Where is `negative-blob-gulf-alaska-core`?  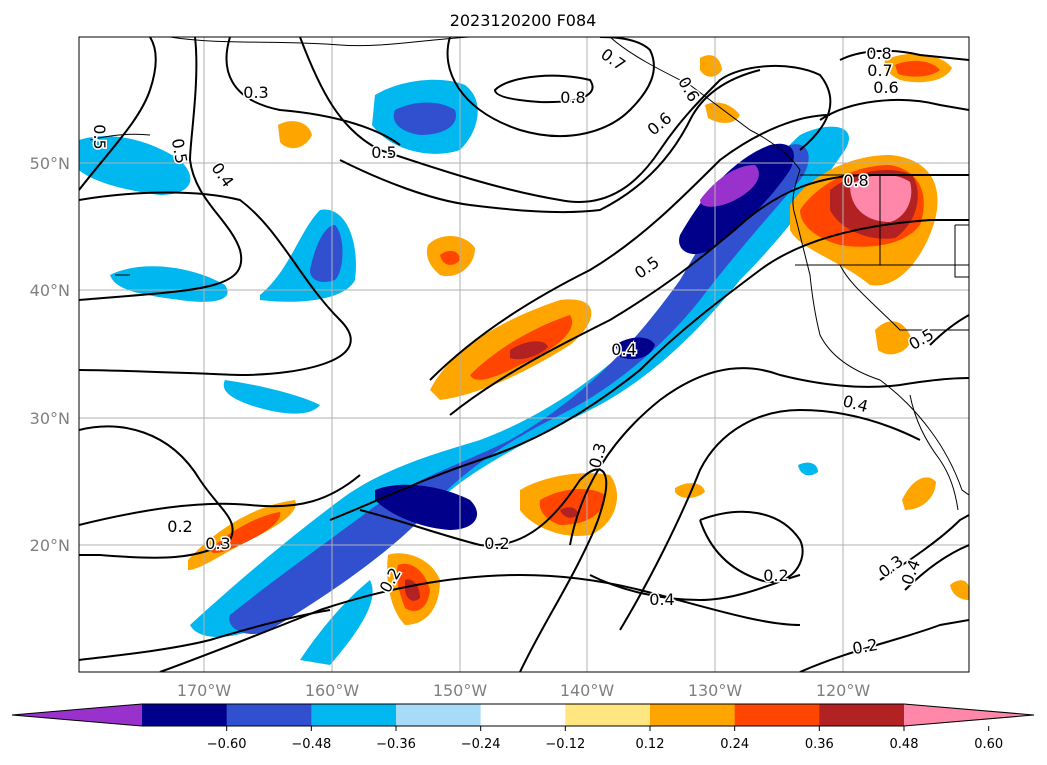 negative-blob-gulf-alaska-core is located at coordinates (424, 118).